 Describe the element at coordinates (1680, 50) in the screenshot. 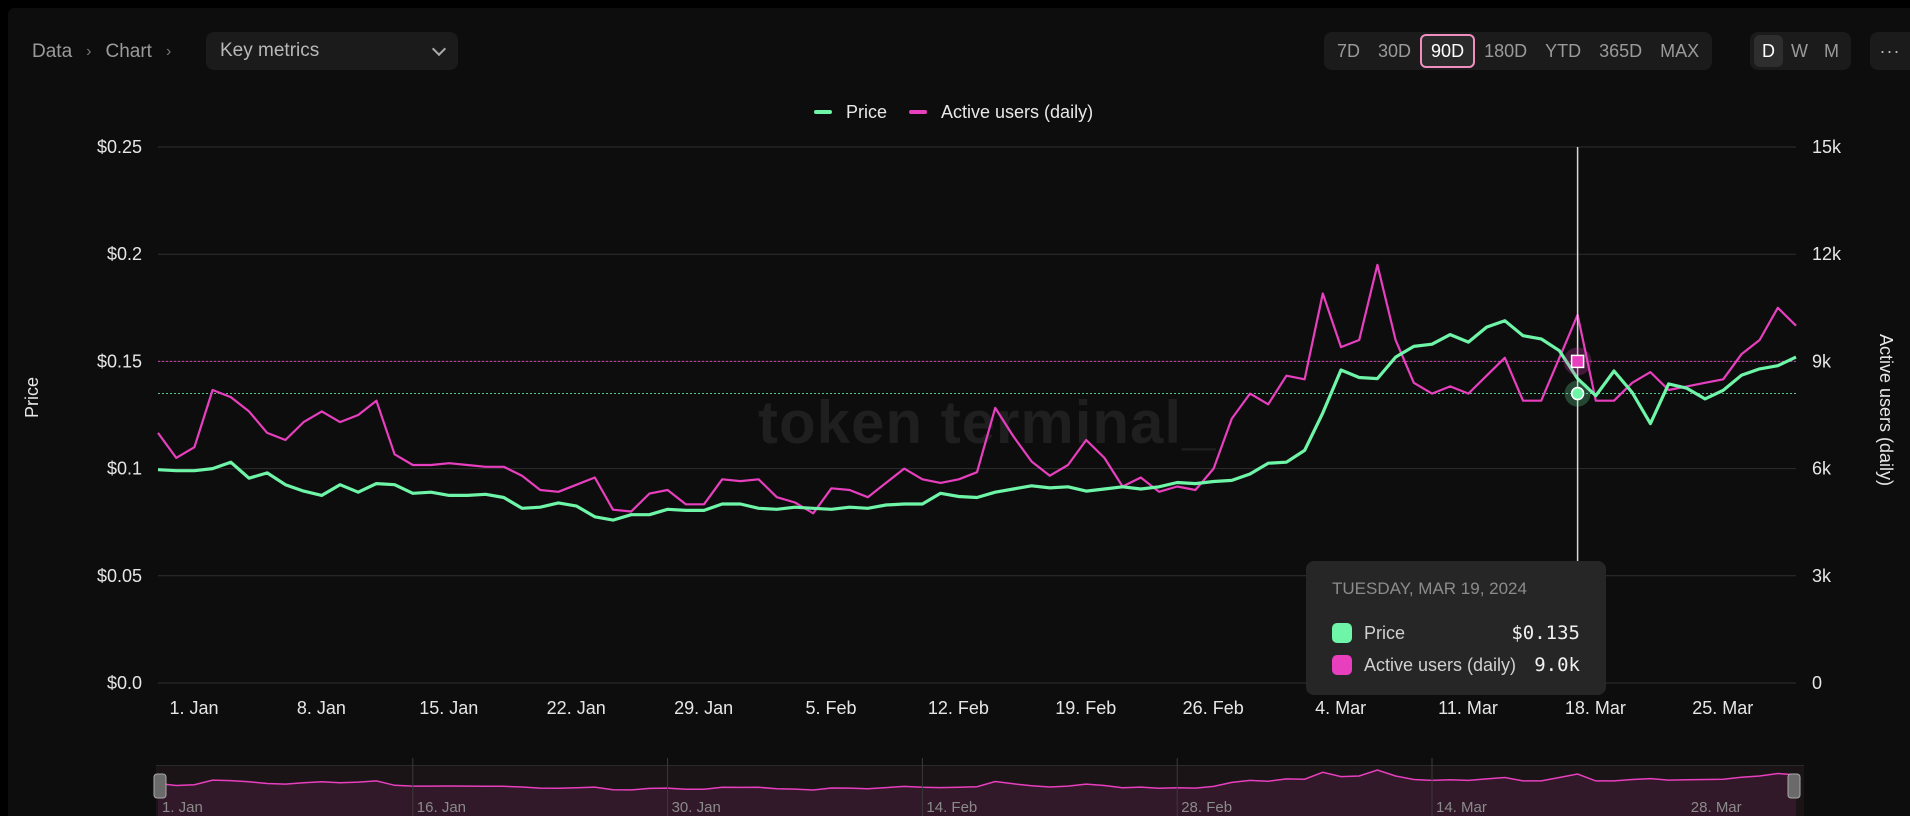

I see `range-button-max: MAX` at that location.